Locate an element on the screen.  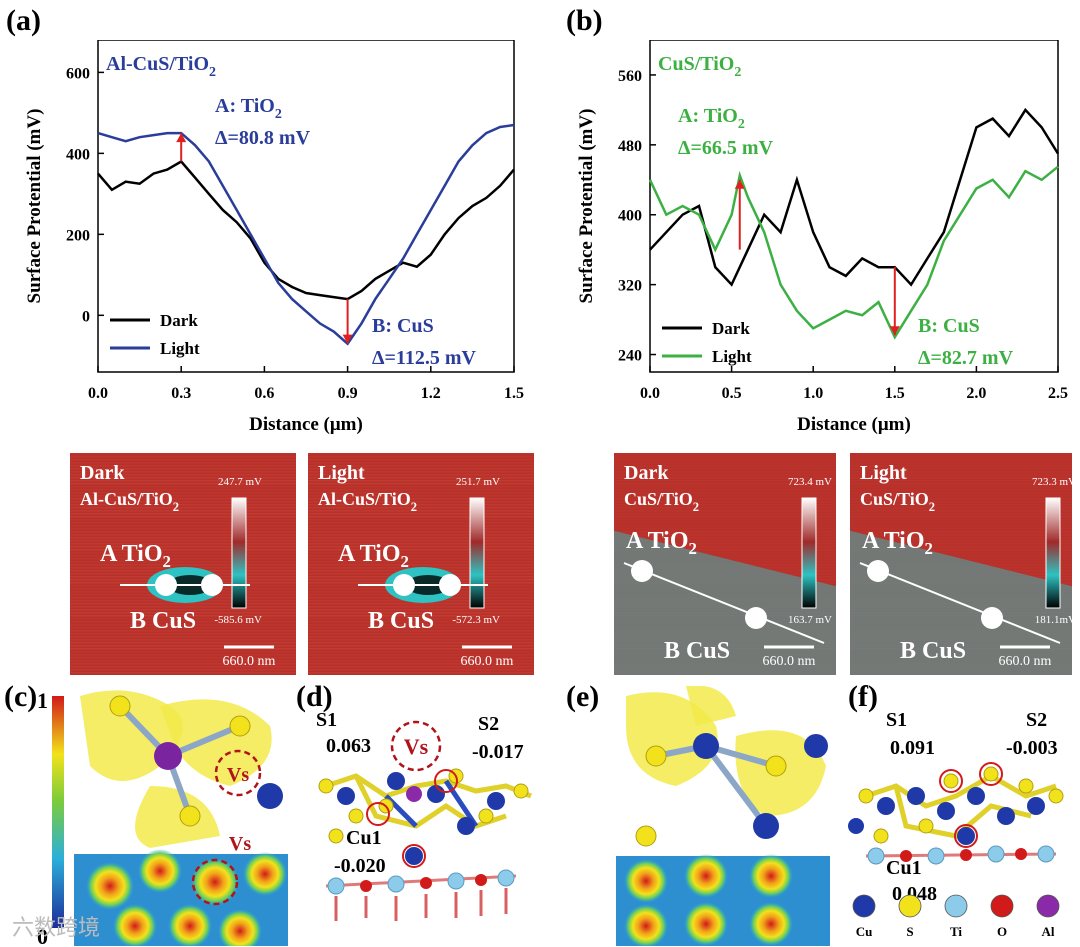
map-a-label: A TiO2 is located at coordinates (661, 543).